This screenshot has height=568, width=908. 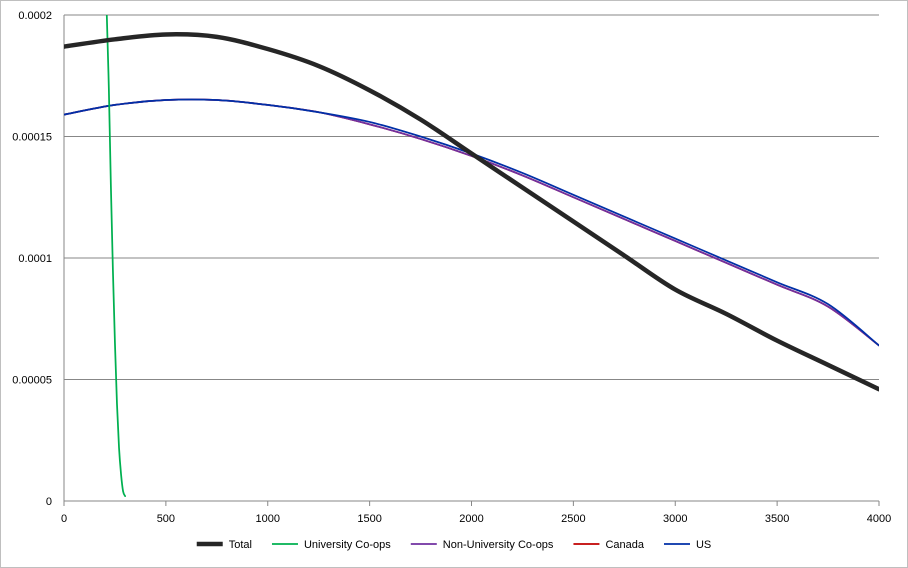 What do you see at coordinates (32, 381) in the screenshot?
I see `y-tick-label: 0.00005` at bounding box center [32, 381].